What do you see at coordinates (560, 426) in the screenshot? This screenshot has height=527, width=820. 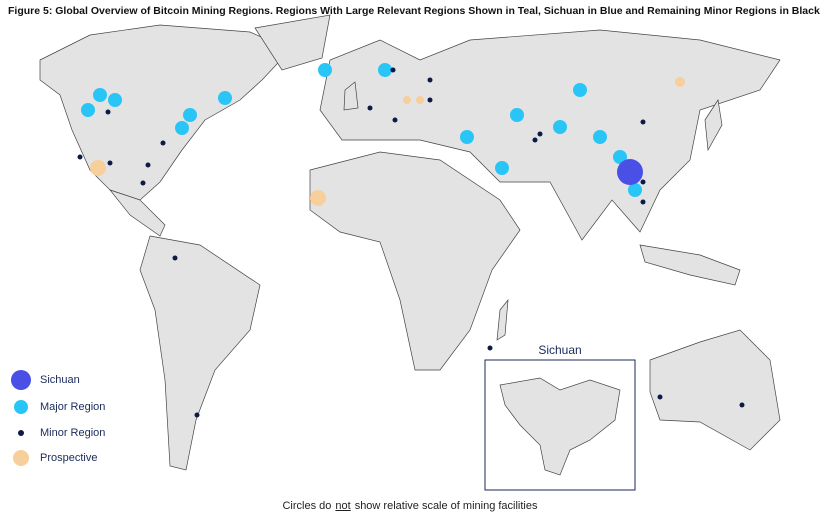 I see `sichuan-shape` at bounding box center [560, 426].